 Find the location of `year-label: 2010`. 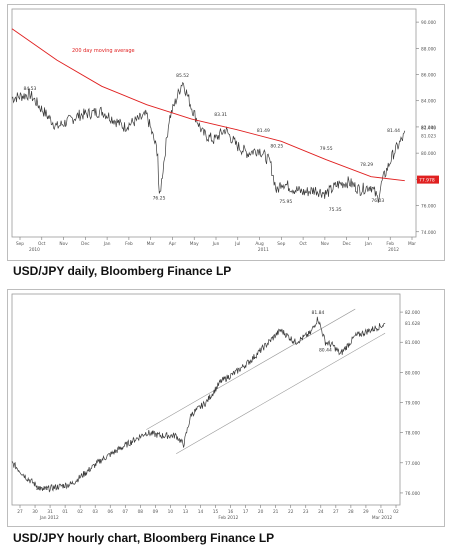

year-label: 2010 is located at coordinates (34, 250).